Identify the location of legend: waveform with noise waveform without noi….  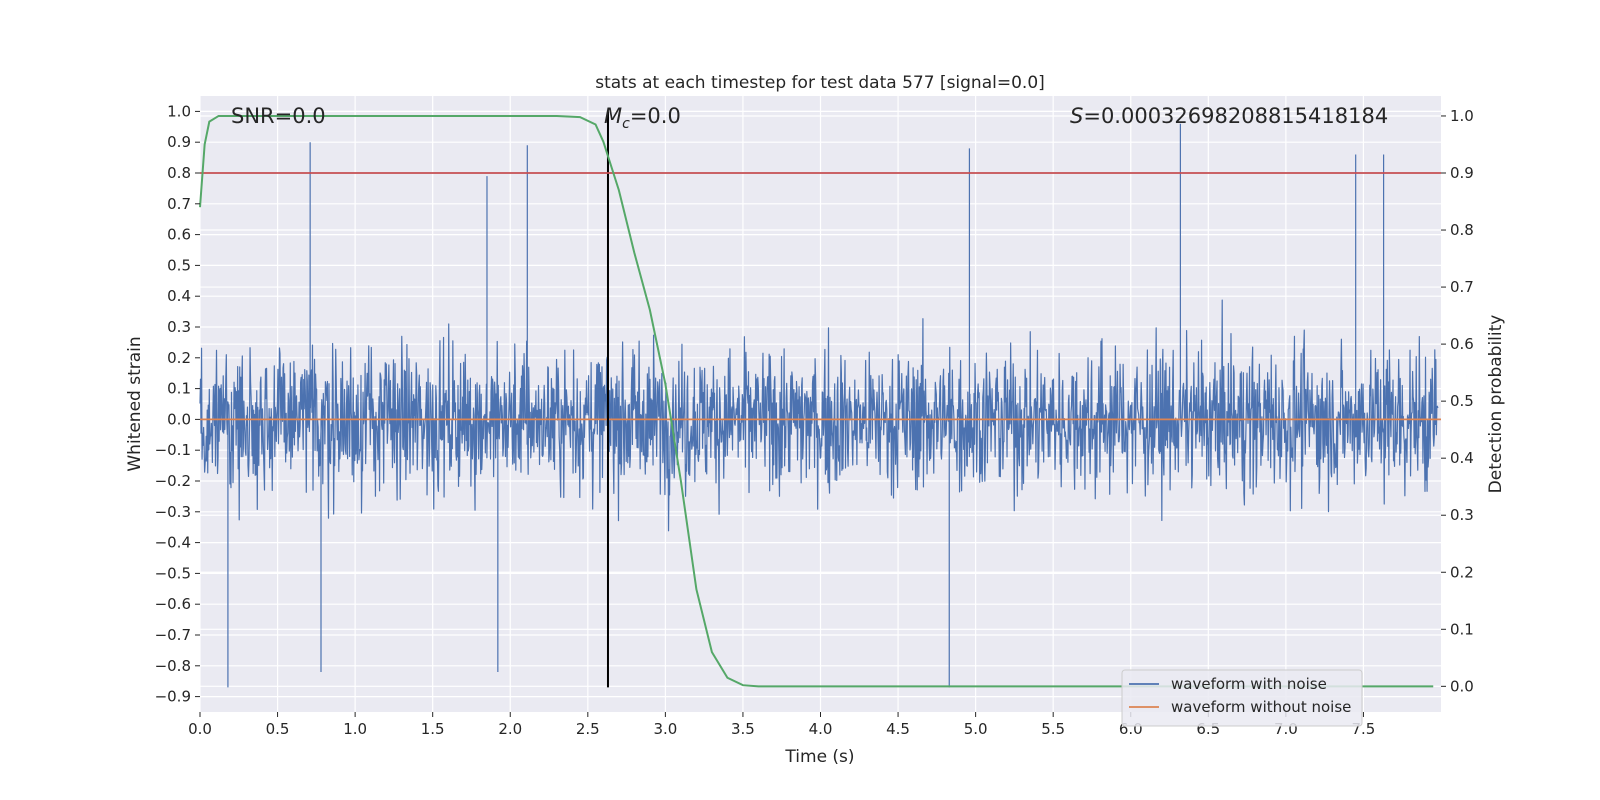
(1242, 698).